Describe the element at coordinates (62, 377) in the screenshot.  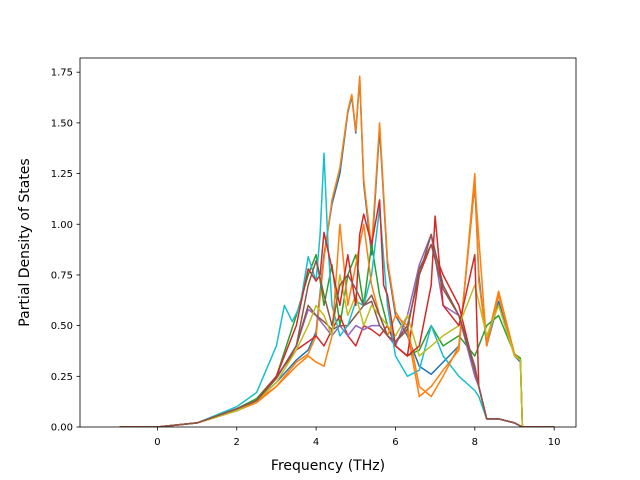
I see `y-tick-label: 0.25` at that location.